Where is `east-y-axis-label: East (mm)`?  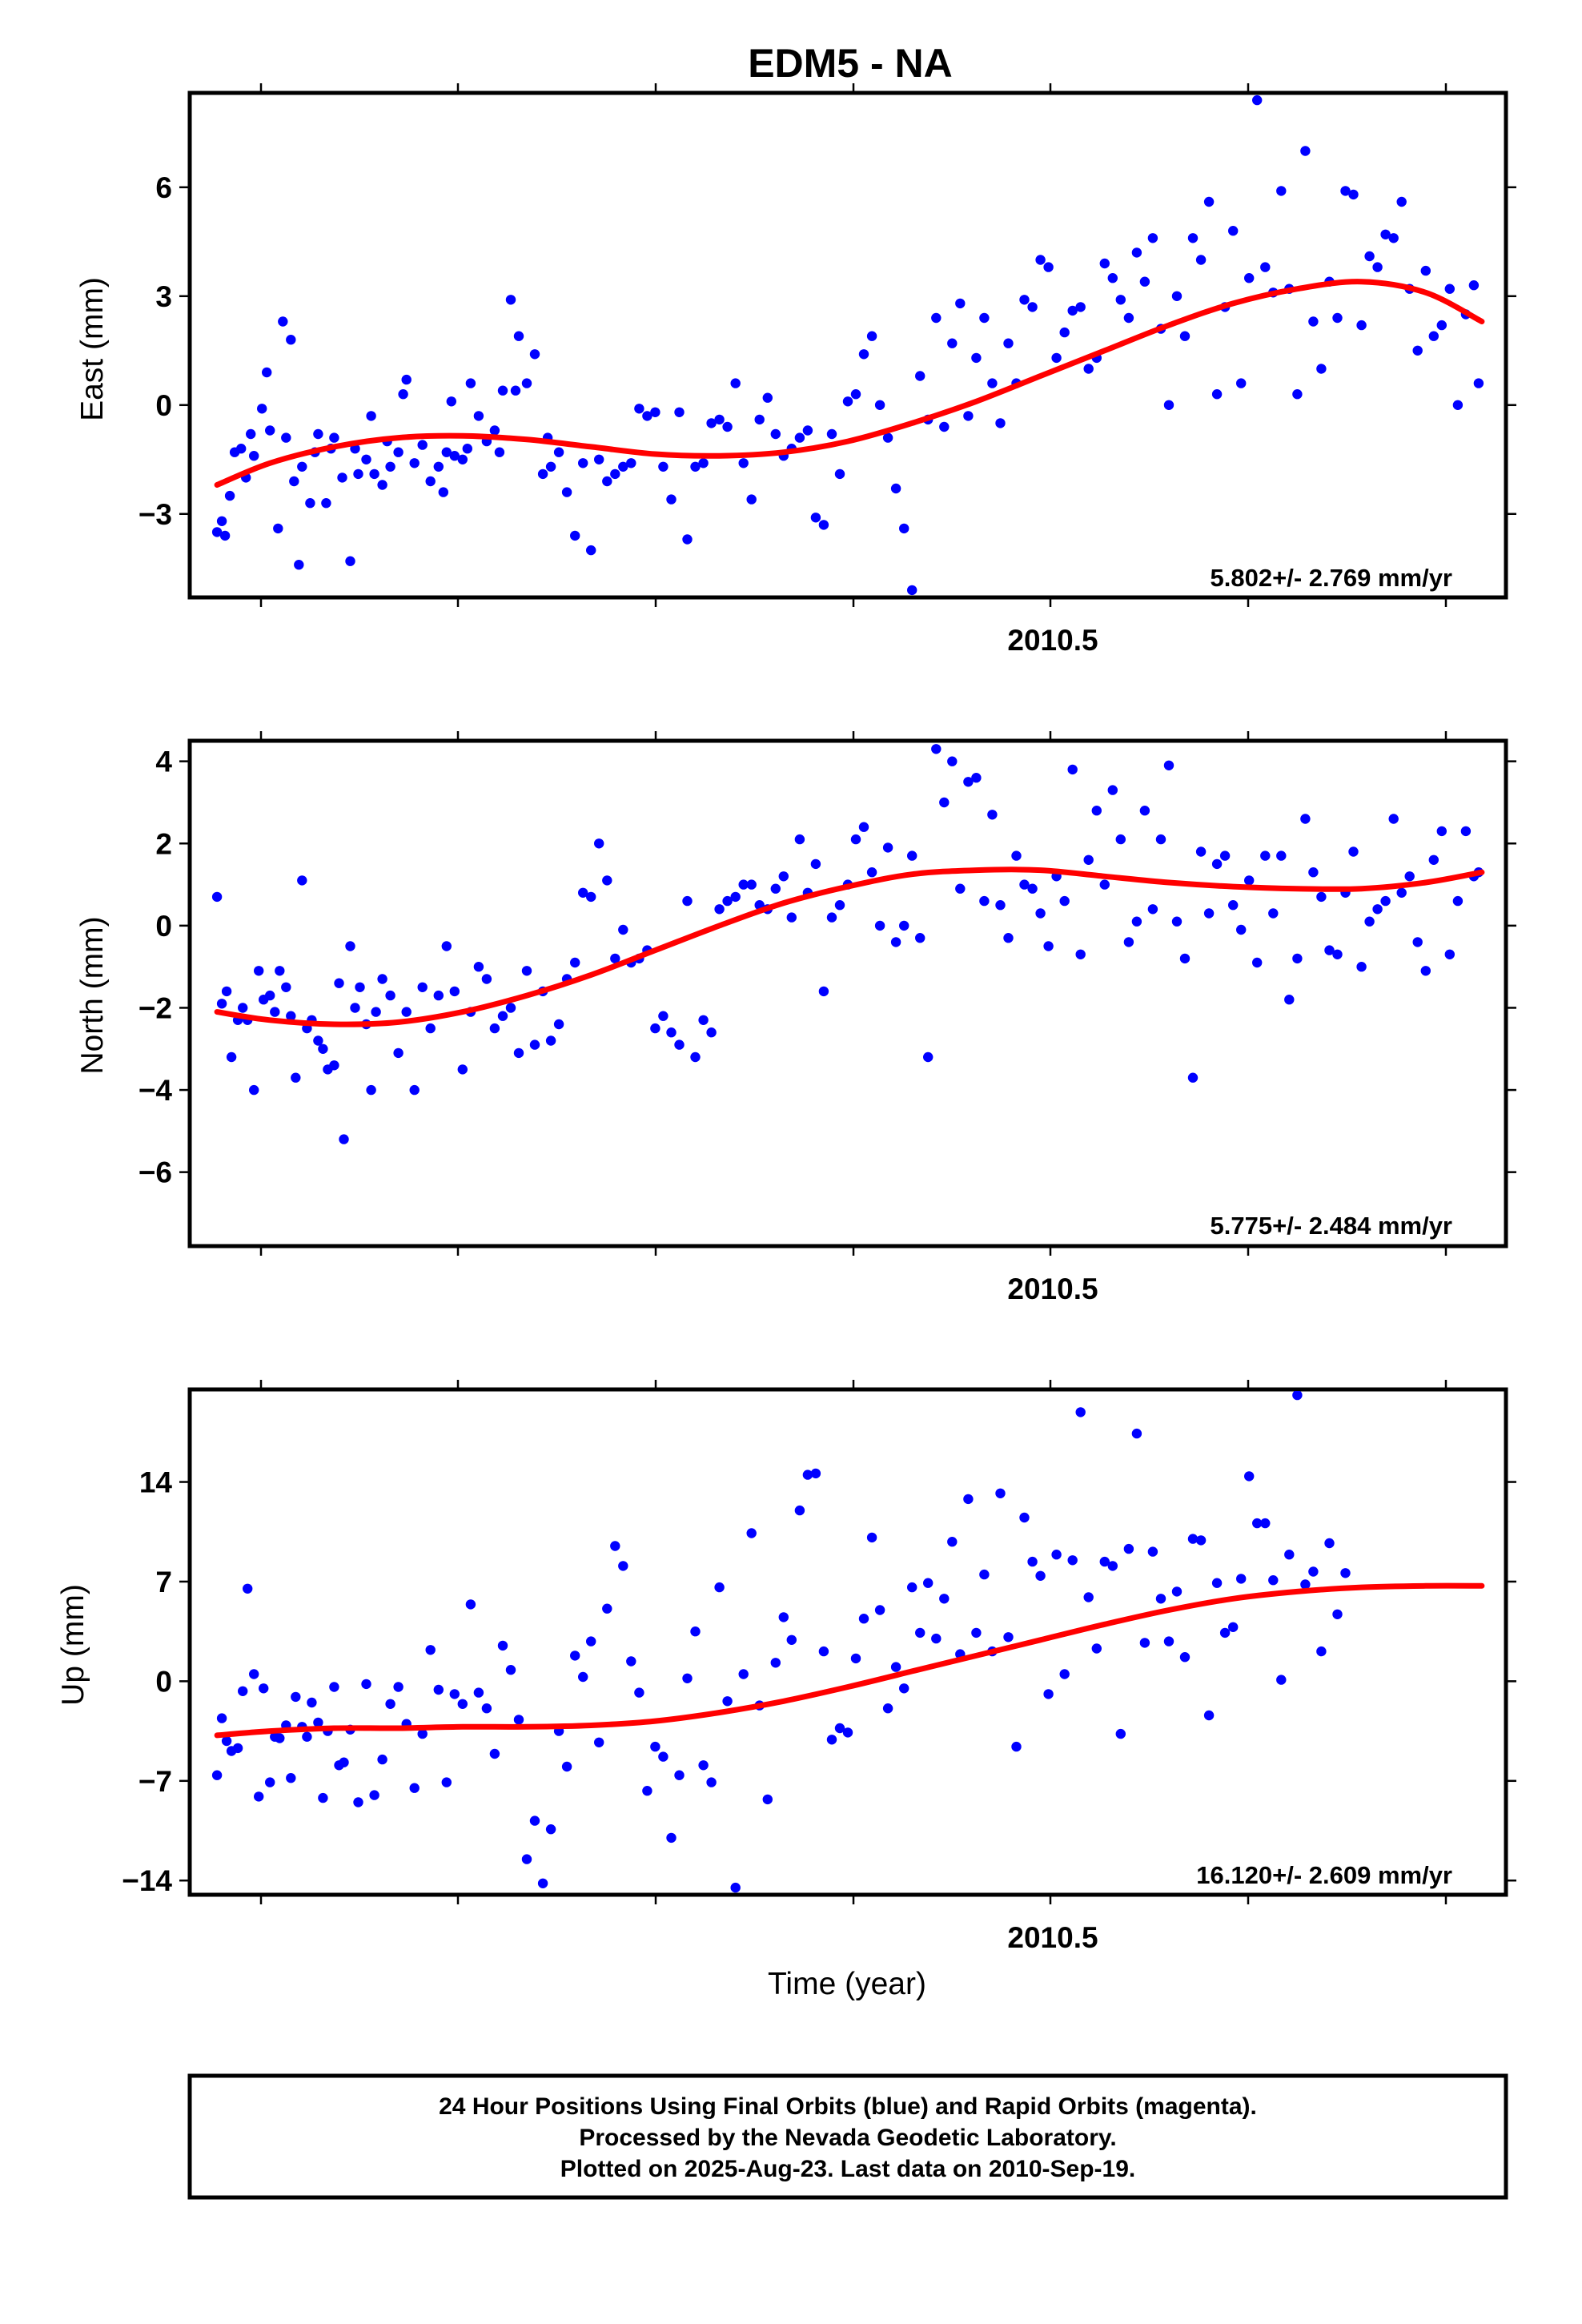 east-y-axis-label: East (mm) is located at coordinates (92, 349).